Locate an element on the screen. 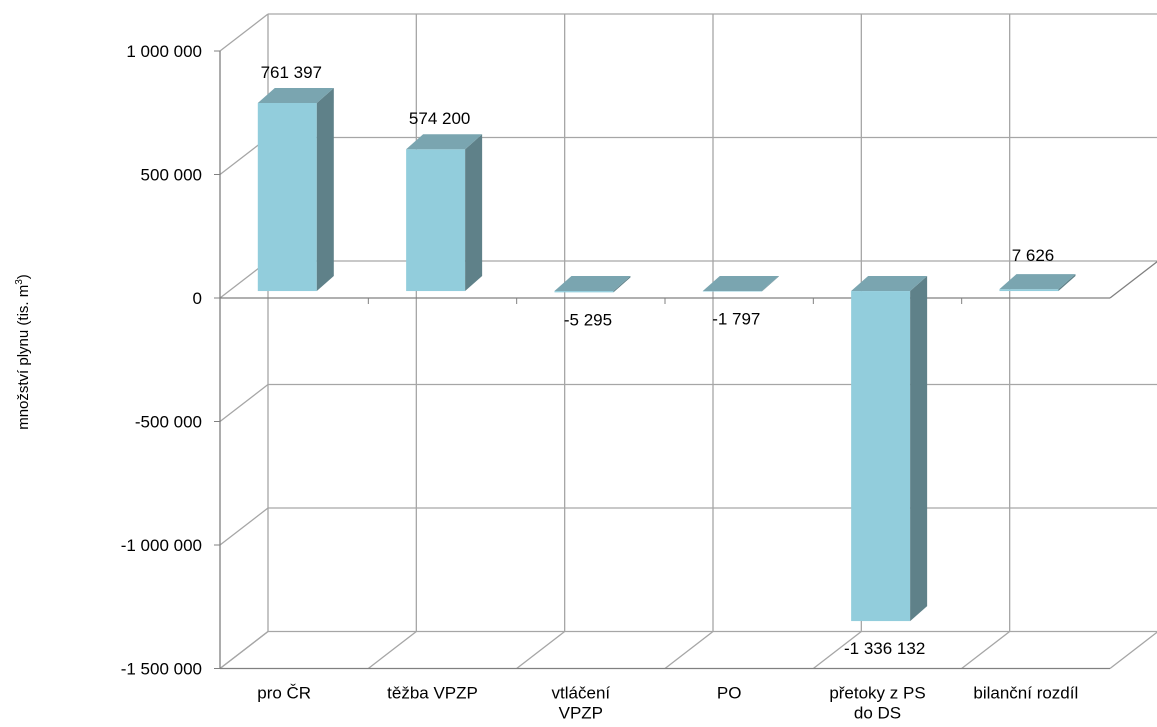 This screenshot has width=1157, height=727. x-tick-label: těžba VPZP is located at coordinates (432, 693).